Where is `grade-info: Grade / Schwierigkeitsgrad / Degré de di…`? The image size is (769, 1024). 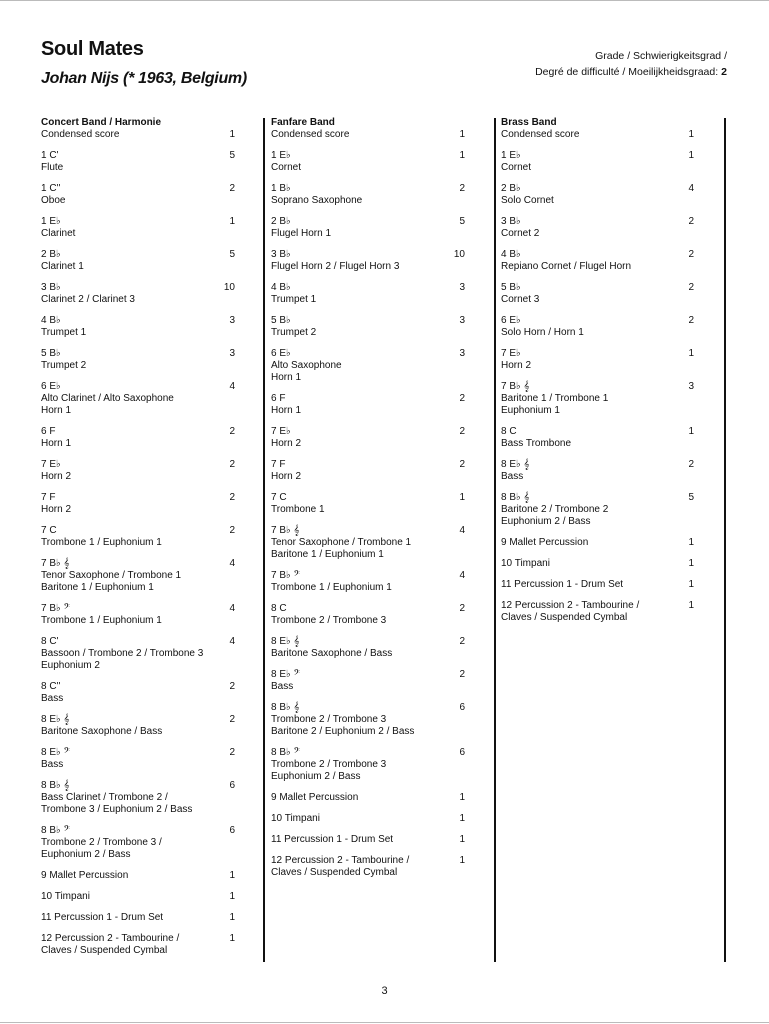 grade-info: Grade / Schwierigkeitsgrad / Degré de di… is located at coordinates (631, 64).